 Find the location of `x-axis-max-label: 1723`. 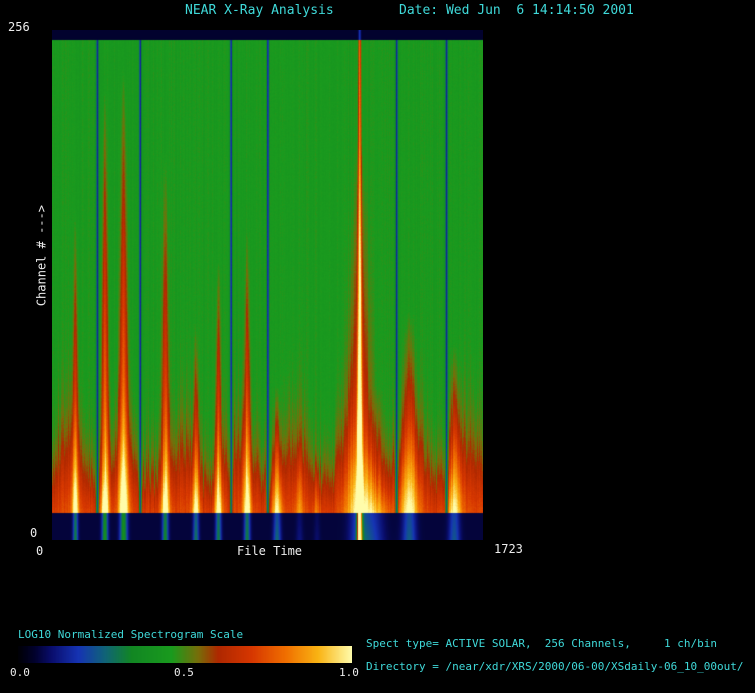

x-axis-max-label: 1723 is located at coordinates (508, 549).